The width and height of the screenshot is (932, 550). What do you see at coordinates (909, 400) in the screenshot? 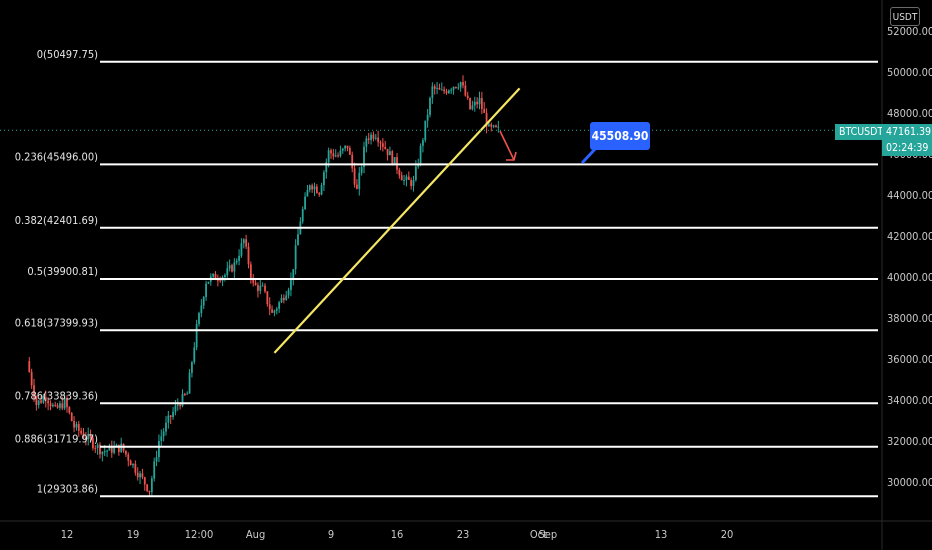
I see `y-tick-label-9: 34000.00` at bounding box center [909, 400].